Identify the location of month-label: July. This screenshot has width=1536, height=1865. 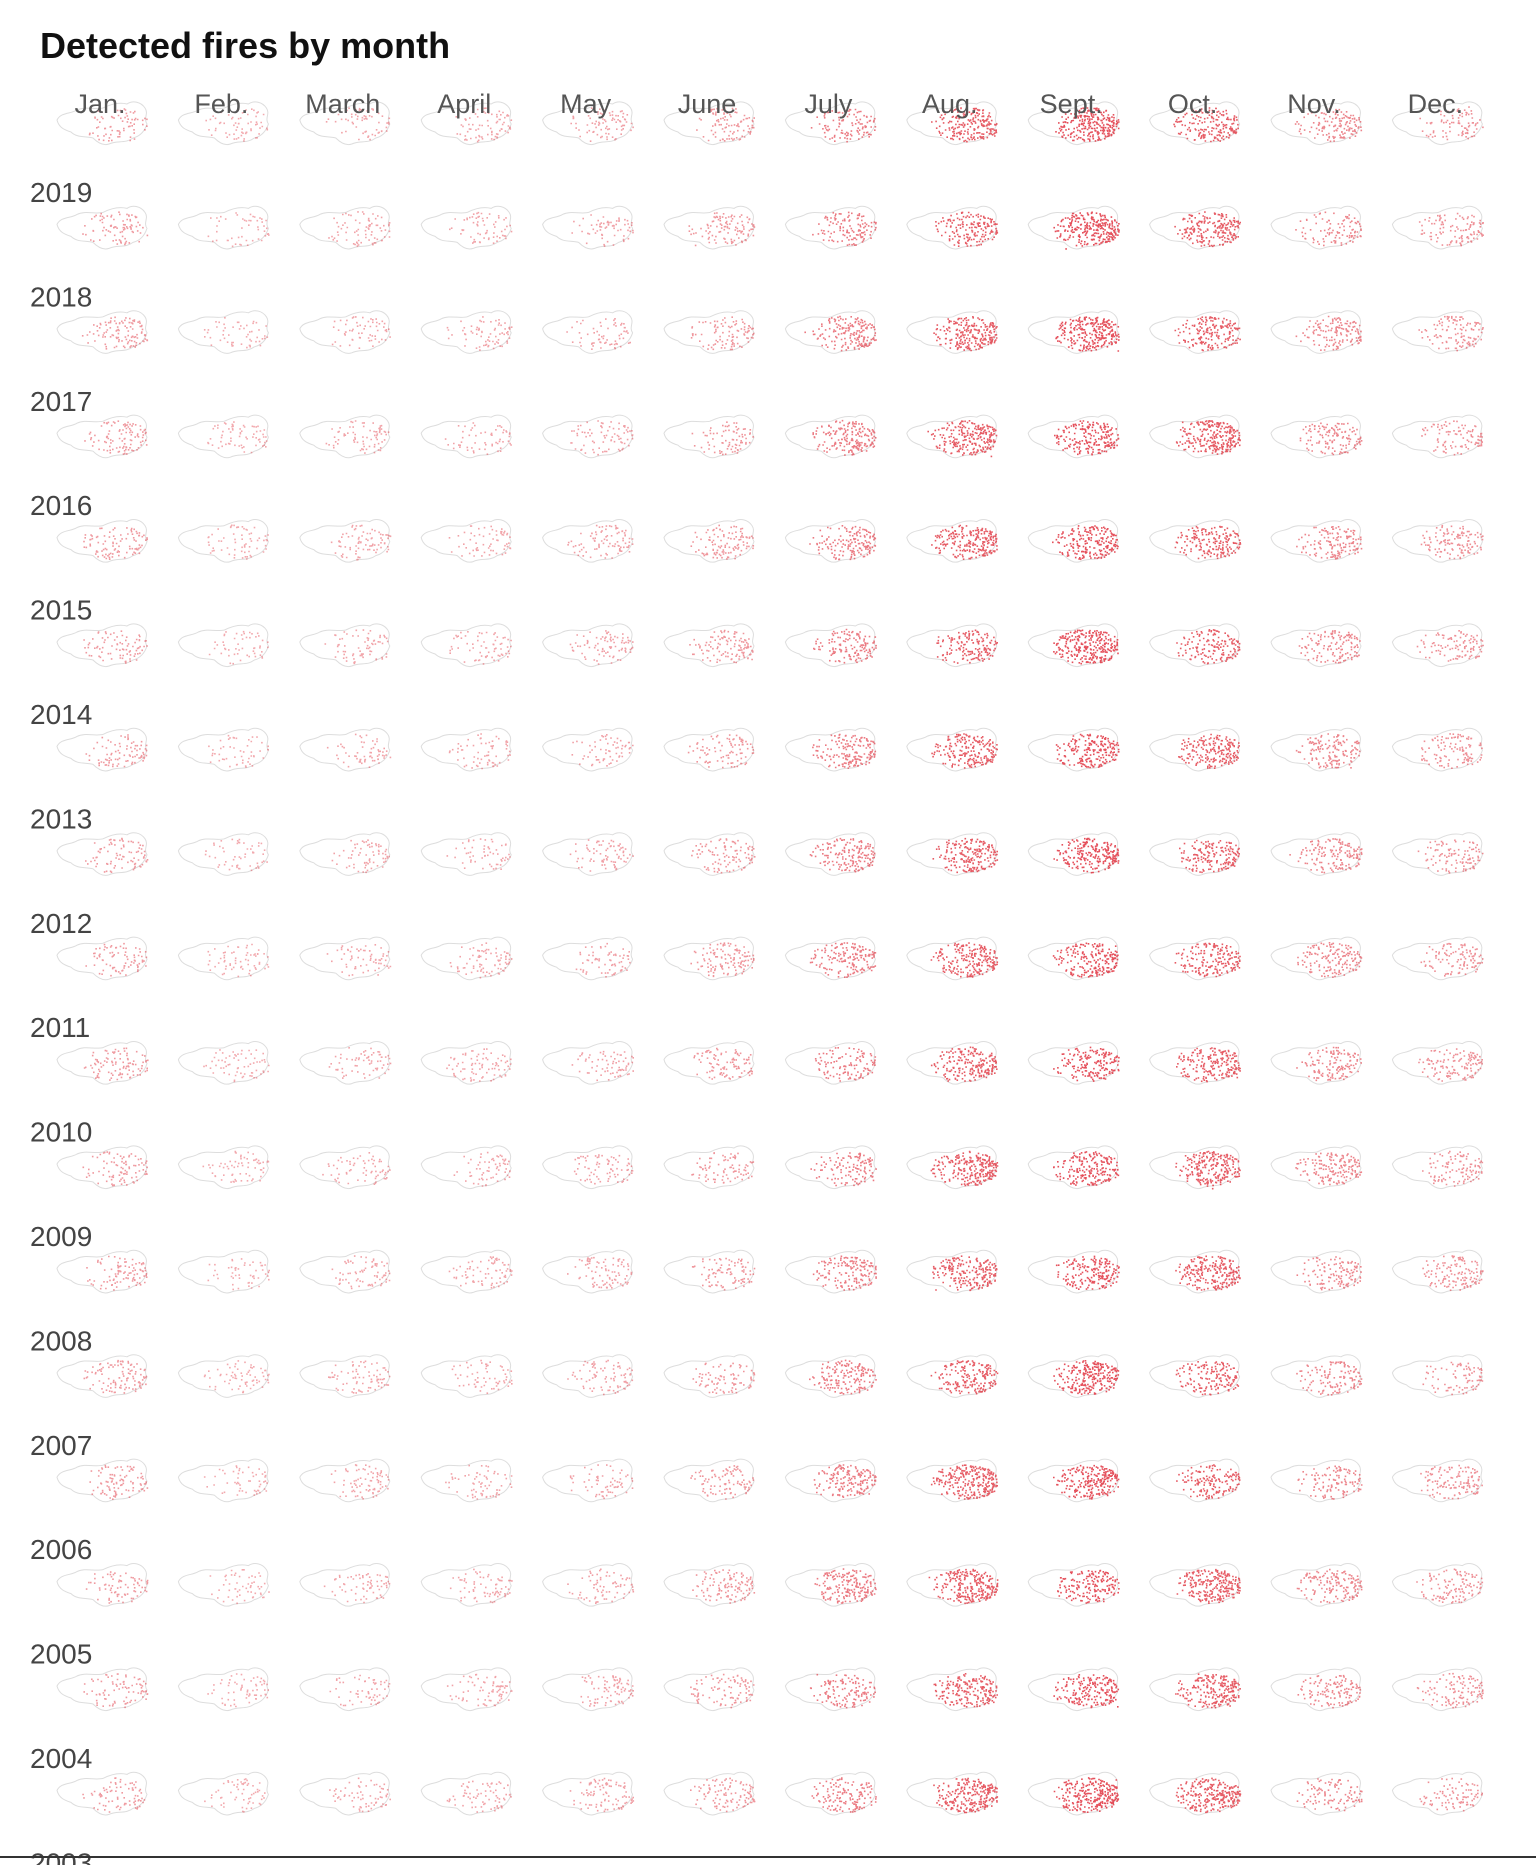
(828, 104).